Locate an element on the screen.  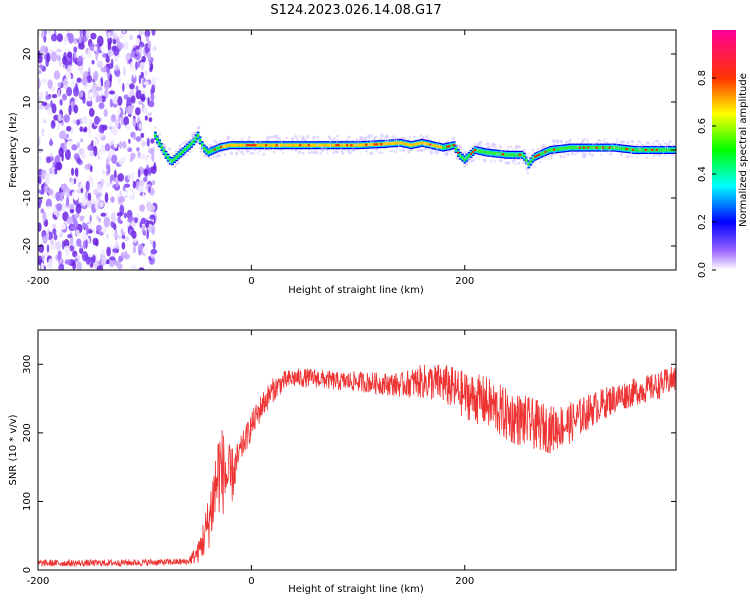
snr-xlabel: Height of straight line (km) is located at coordinates (356, 589).